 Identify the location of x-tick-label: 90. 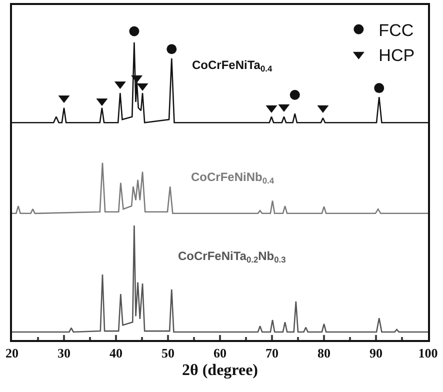
(376, 353).